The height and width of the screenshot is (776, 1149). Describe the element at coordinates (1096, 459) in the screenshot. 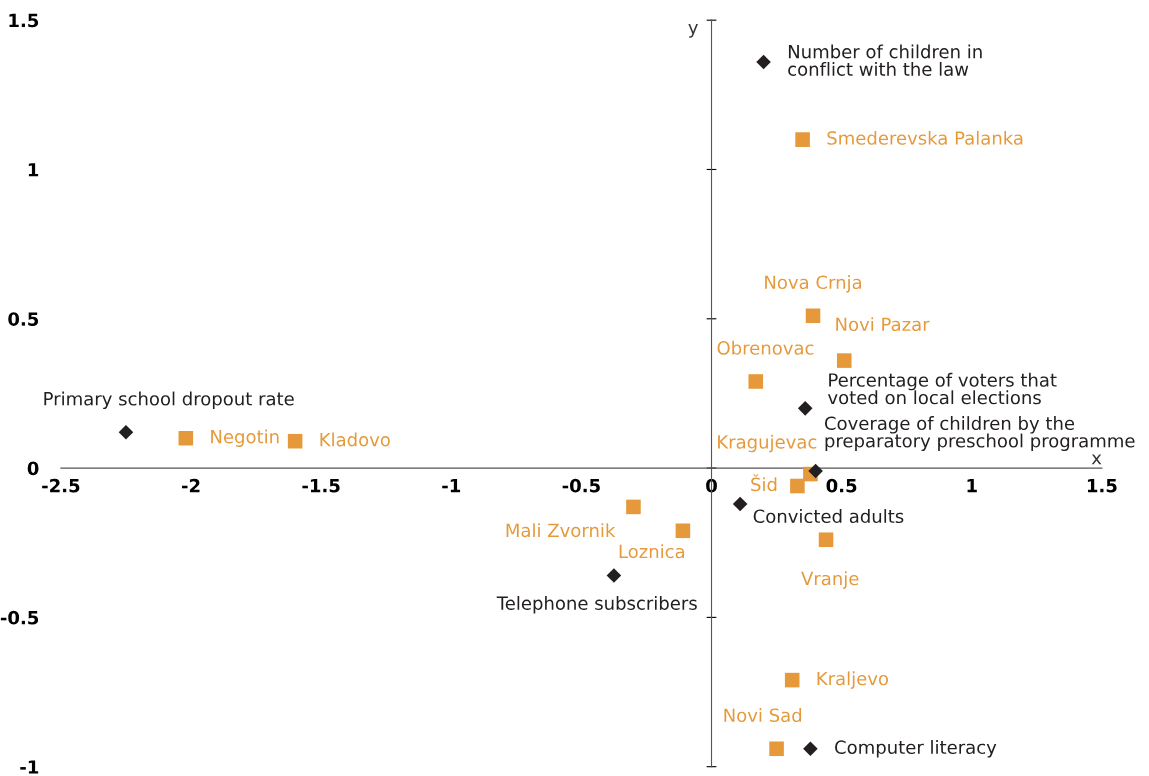

I see `x-axis-title: x` at that location.